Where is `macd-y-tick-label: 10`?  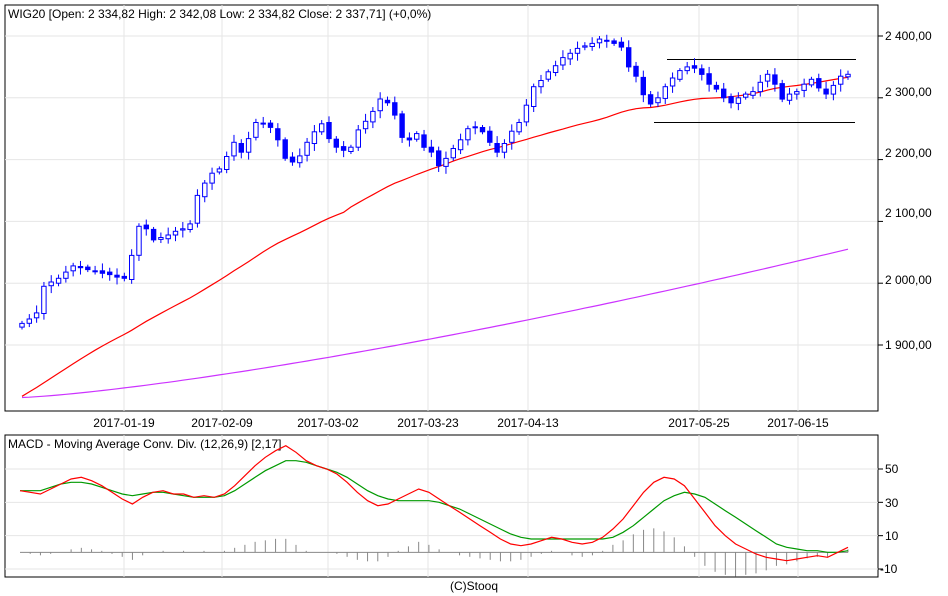
macd-y-tick-label: 10 is located at coordinates (892, 536).